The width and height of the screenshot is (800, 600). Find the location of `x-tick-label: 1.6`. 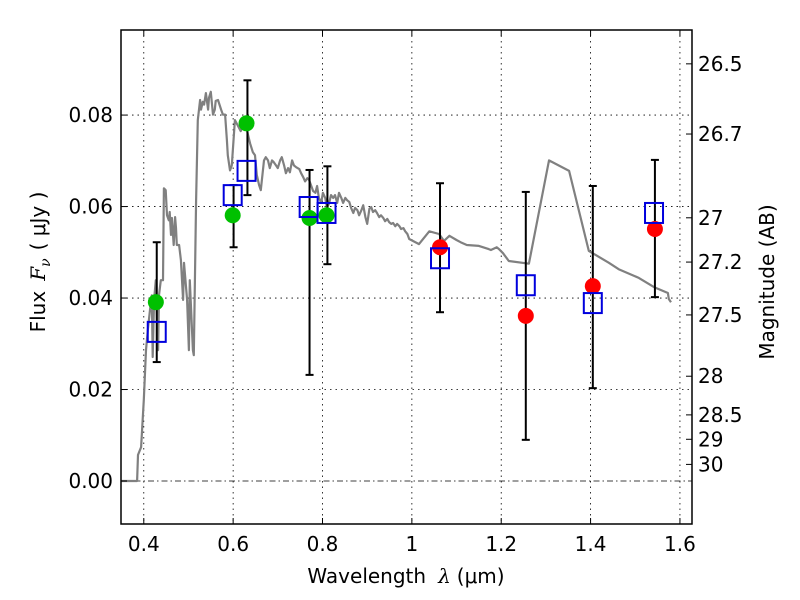

x-tick-label: 1.6 is located at coordinates (680, 544).